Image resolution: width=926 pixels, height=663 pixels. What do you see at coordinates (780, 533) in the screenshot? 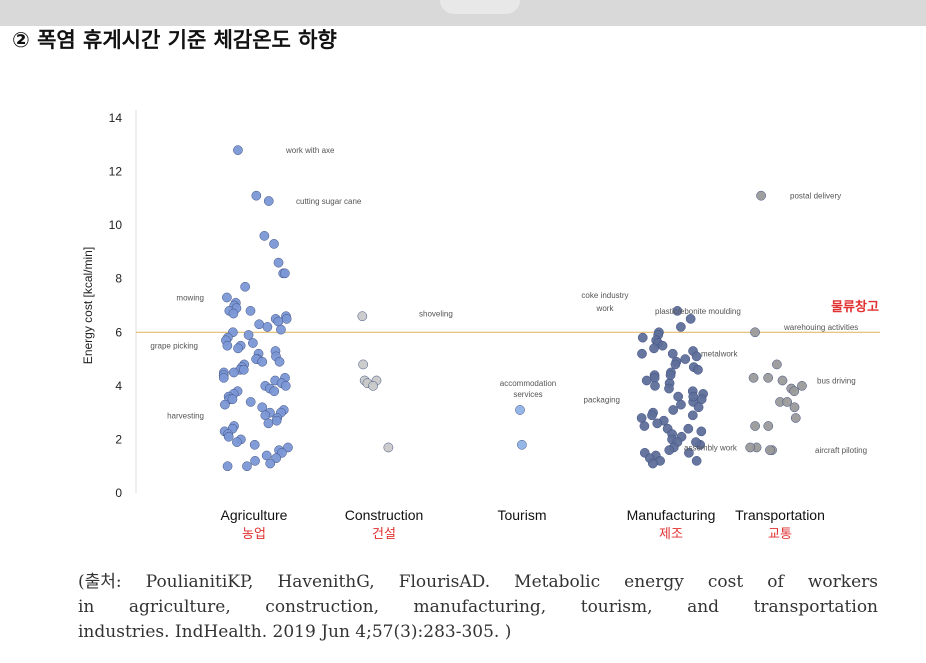
I see `x-category-korean-label: 교통` at bounding box center [780, 533].